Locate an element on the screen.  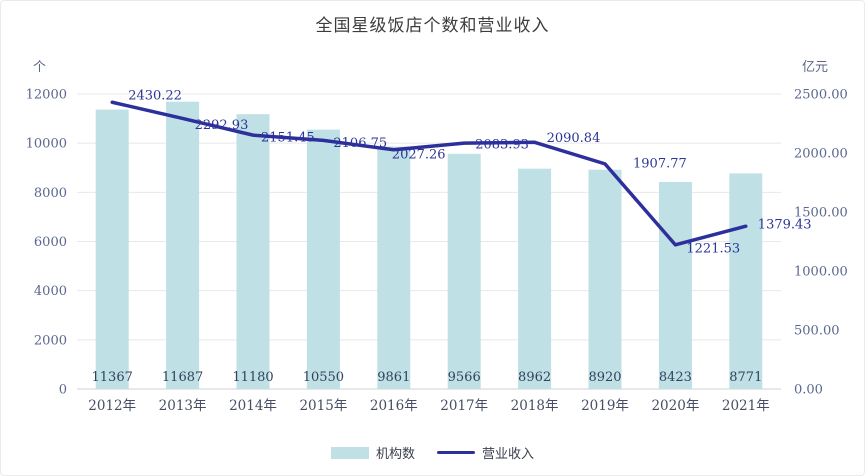
left-axis-tick-label: 2000 is located at coordinates (50, 340).